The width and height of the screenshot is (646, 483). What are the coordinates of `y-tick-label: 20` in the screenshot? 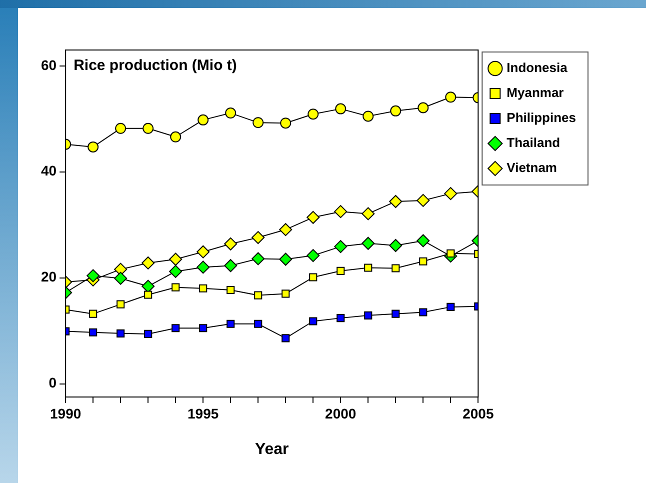 It's located at (48, 276).